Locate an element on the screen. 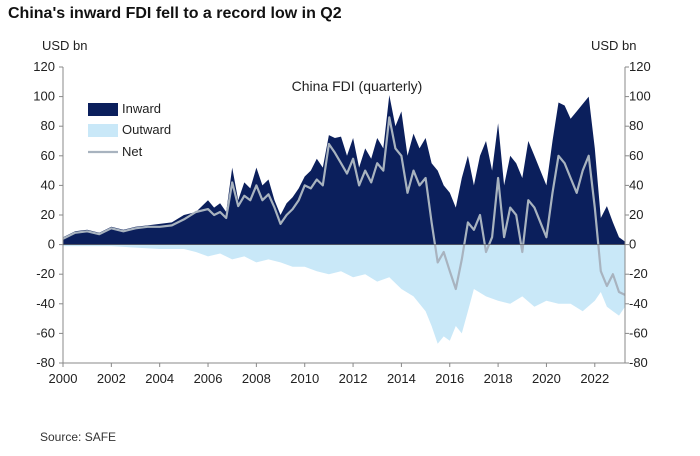  y-tick-label-left: 80 is located at coordinates (48, 125).